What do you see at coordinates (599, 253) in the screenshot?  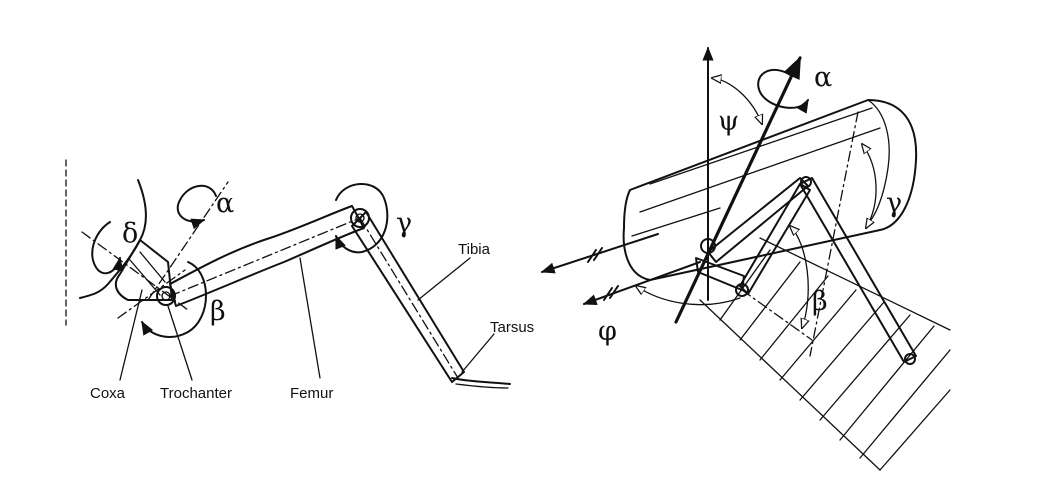 I see `body-axis-arrow-upper` at bounding box center [599, 253].